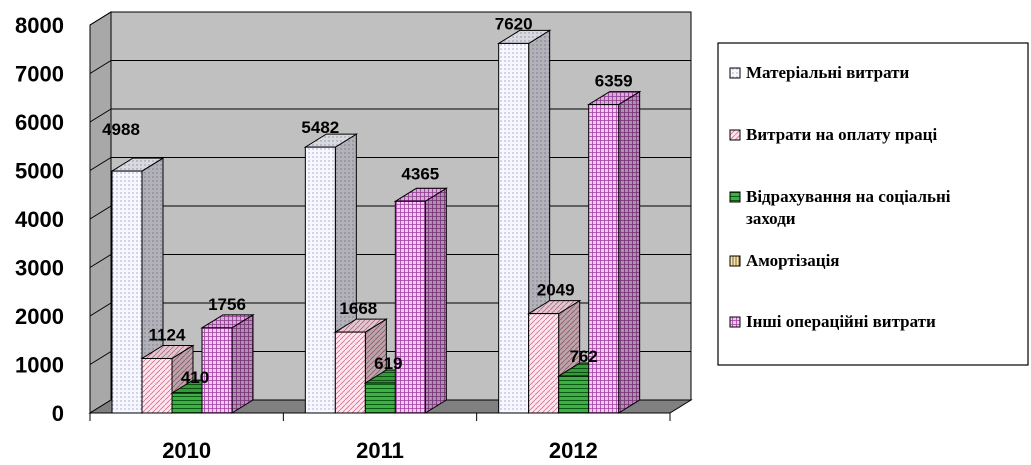 Image resolution: width=1031 pixels, height=465 pixels. What do you see at coordinates (227, 304) in the screenshot?
I see `data-label: 1756` at bounding box center [227, 304].